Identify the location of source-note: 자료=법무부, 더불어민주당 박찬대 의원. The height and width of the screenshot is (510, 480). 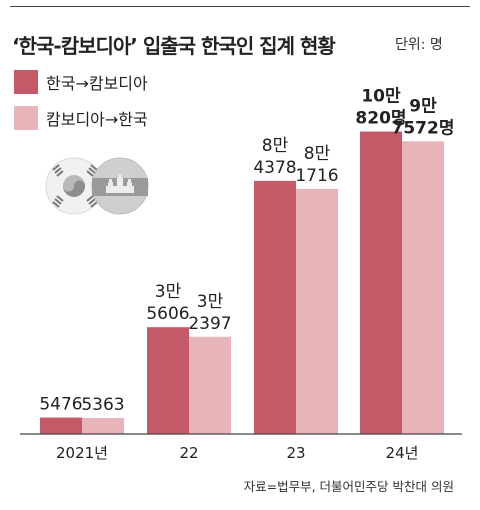
(348, 486).